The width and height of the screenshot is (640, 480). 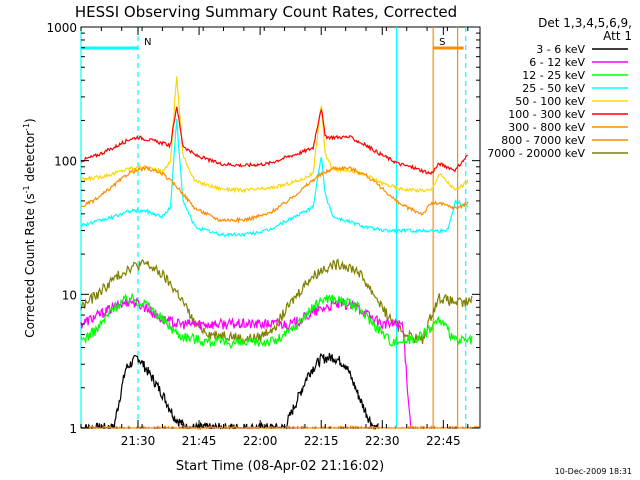 What do you see at coordinates (560, 49) in the screenshot?
I see `legend-label-0: 3 - 6 keV` at bounding box center [560, 49].